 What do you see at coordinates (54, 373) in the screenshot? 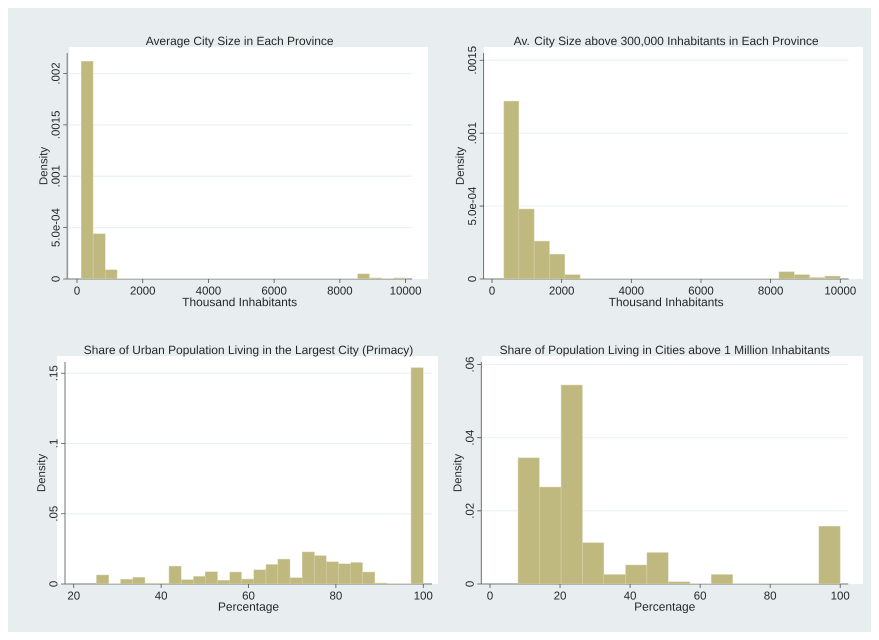
I see `y-tick-label: .15` at bounding box center [54, 373].